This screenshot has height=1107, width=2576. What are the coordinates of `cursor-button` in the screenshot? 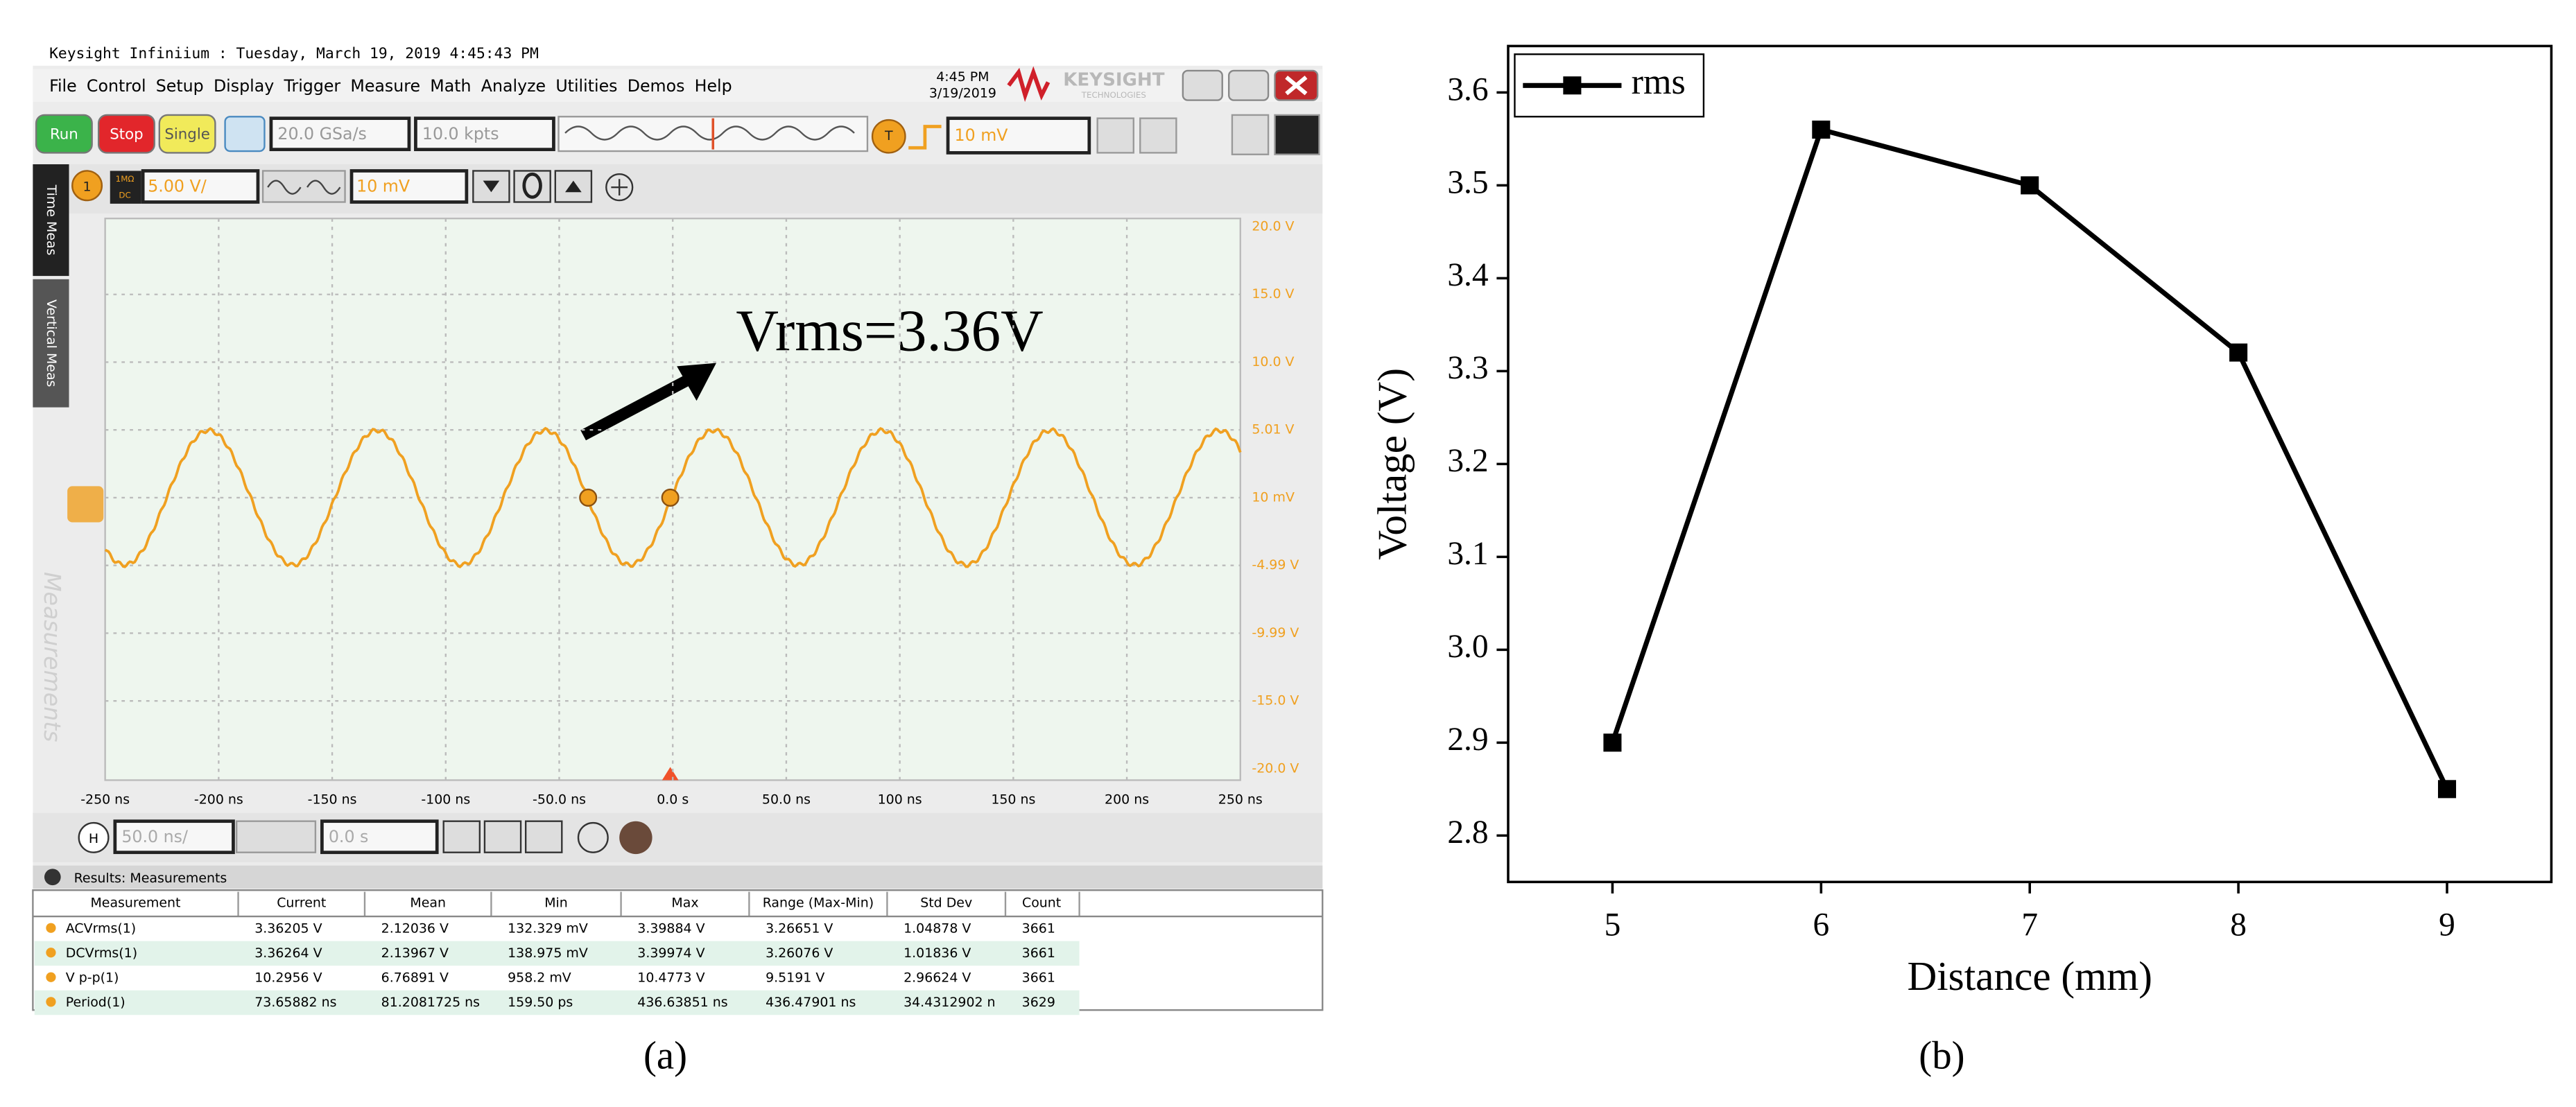 It's located at (1297, 134).